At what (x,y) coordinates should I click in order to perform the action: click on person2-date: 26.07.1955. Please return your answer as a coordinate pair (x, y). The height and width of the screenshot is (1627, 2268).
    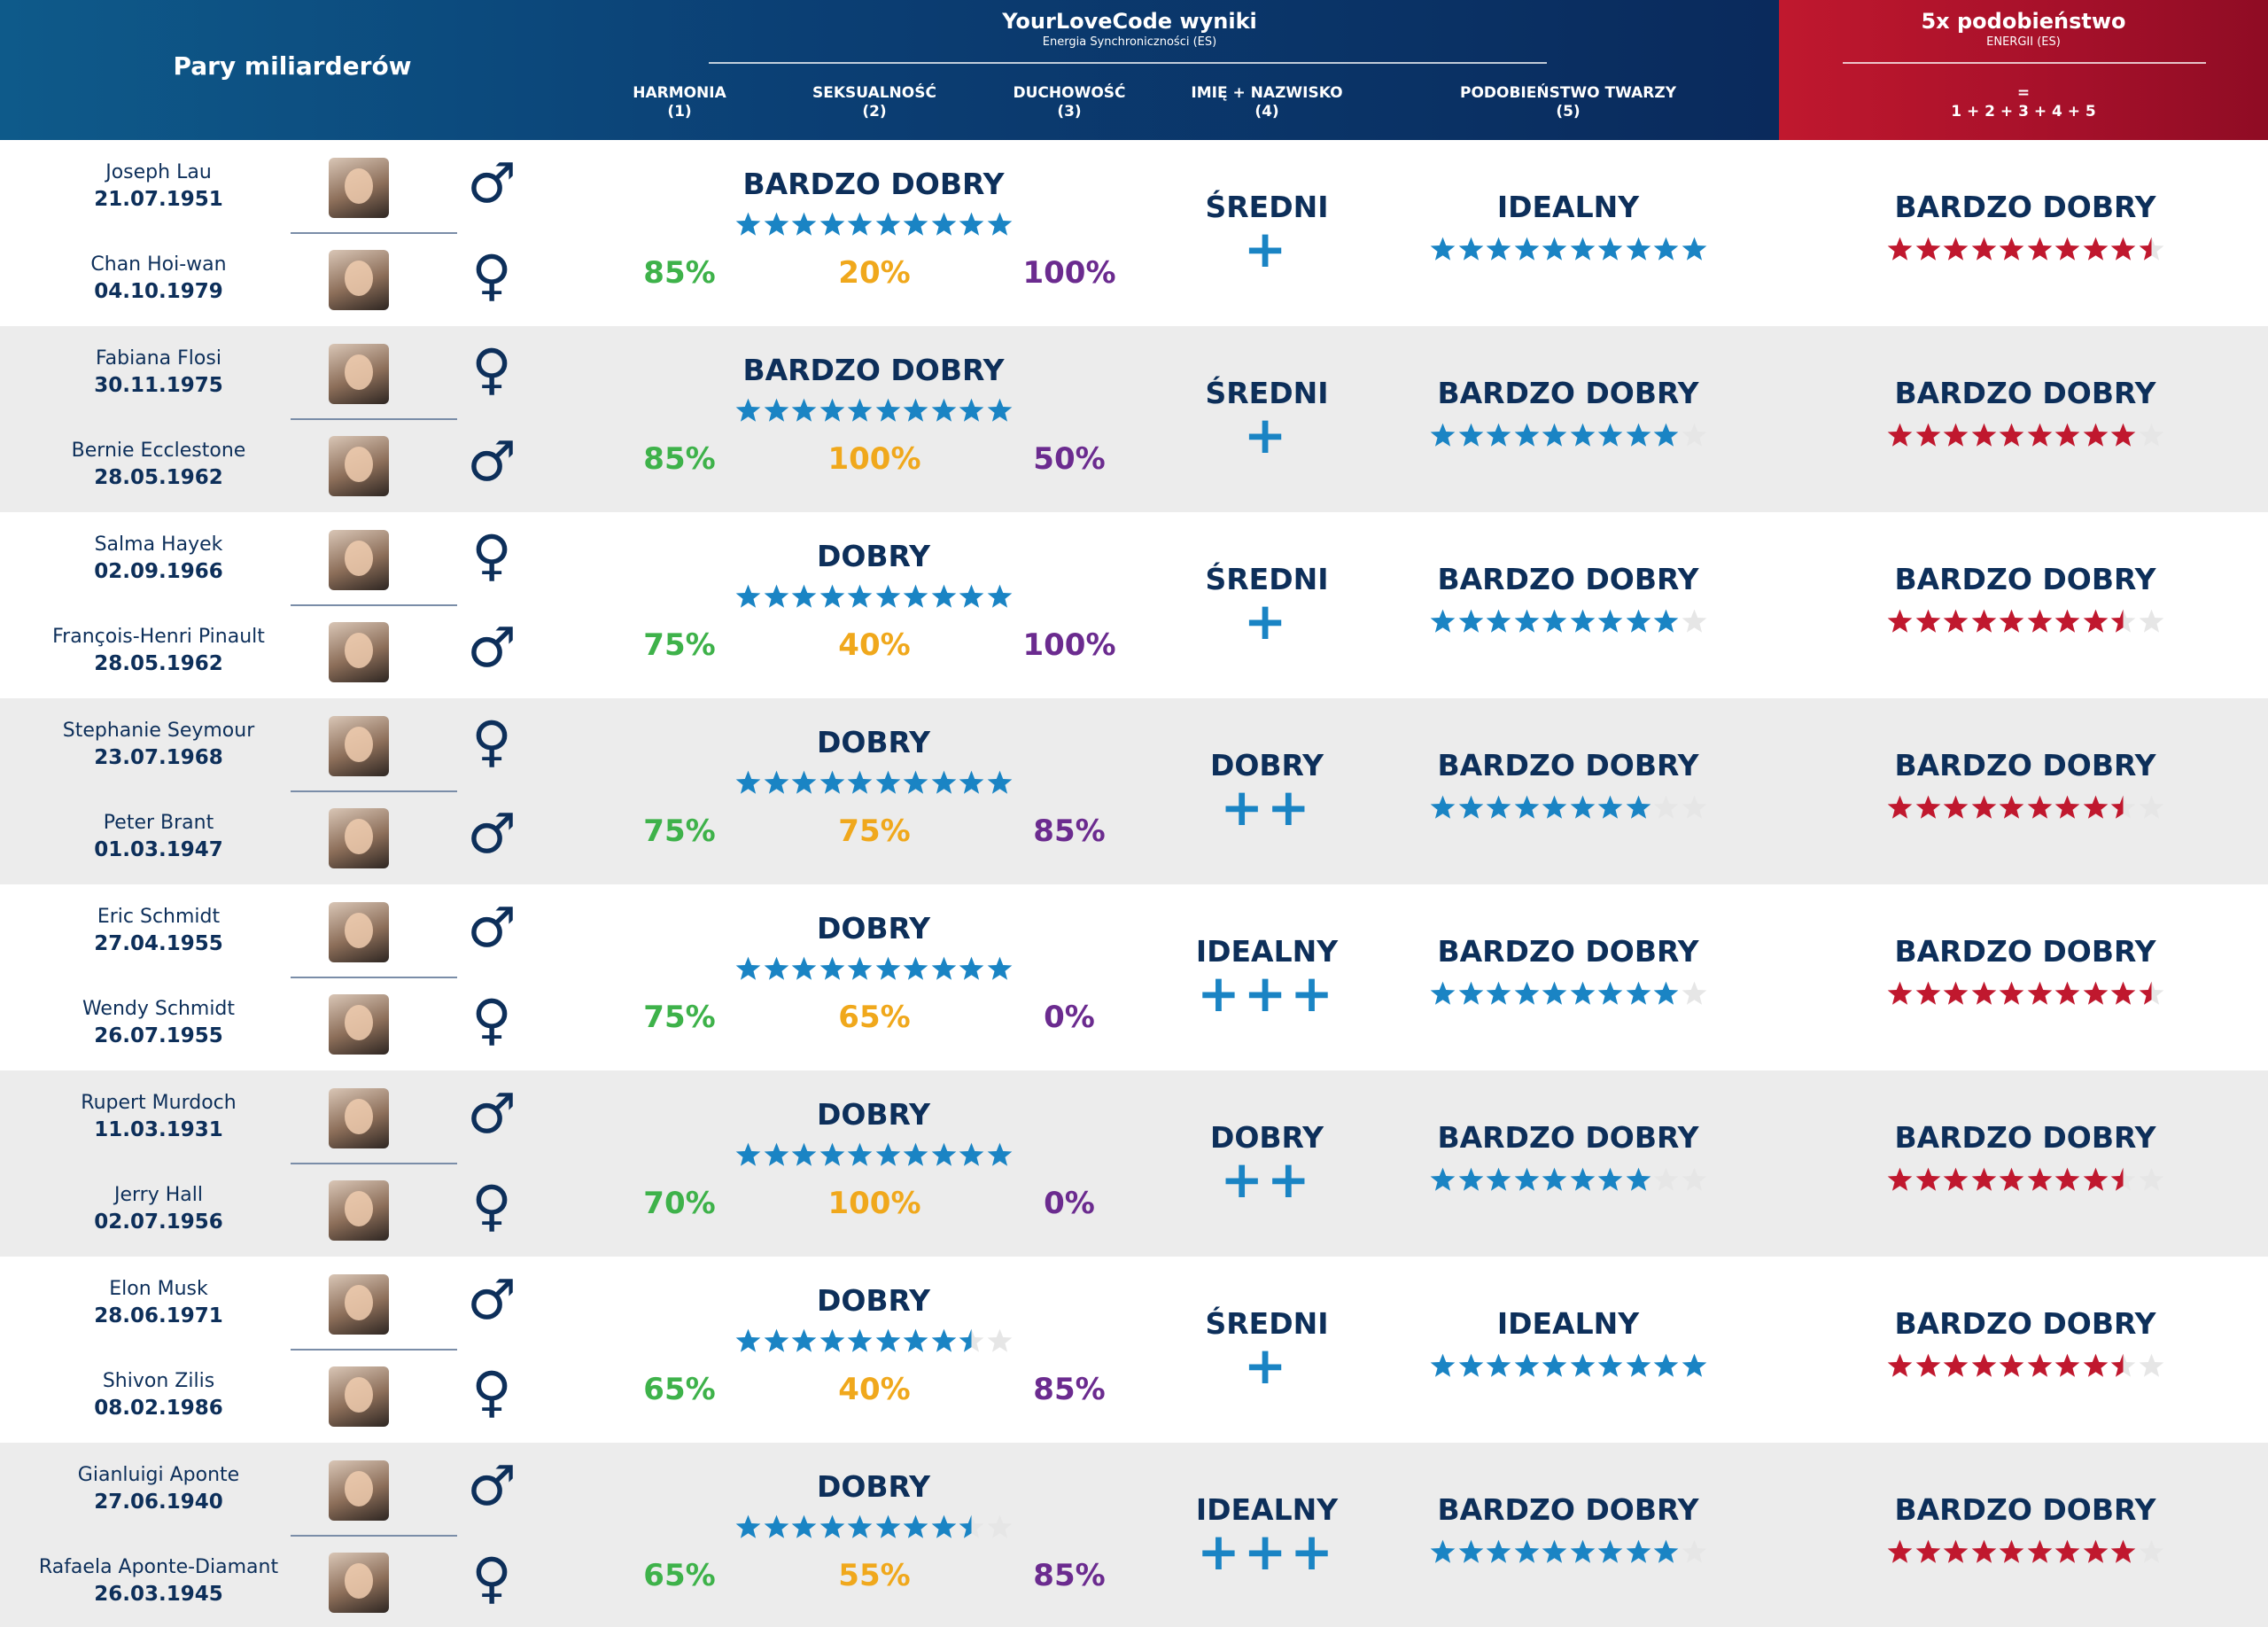
    Looking at the image, I should click on (158, 1035).